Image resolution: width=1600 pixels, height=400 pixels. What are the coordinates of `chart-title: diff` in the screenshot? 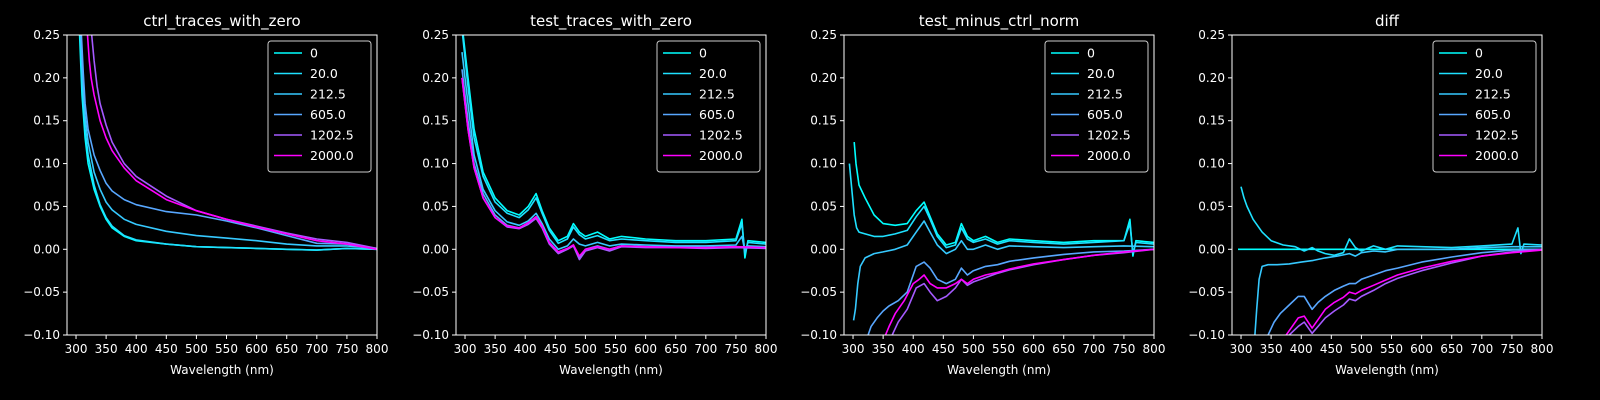 It's located at (1387, 21).